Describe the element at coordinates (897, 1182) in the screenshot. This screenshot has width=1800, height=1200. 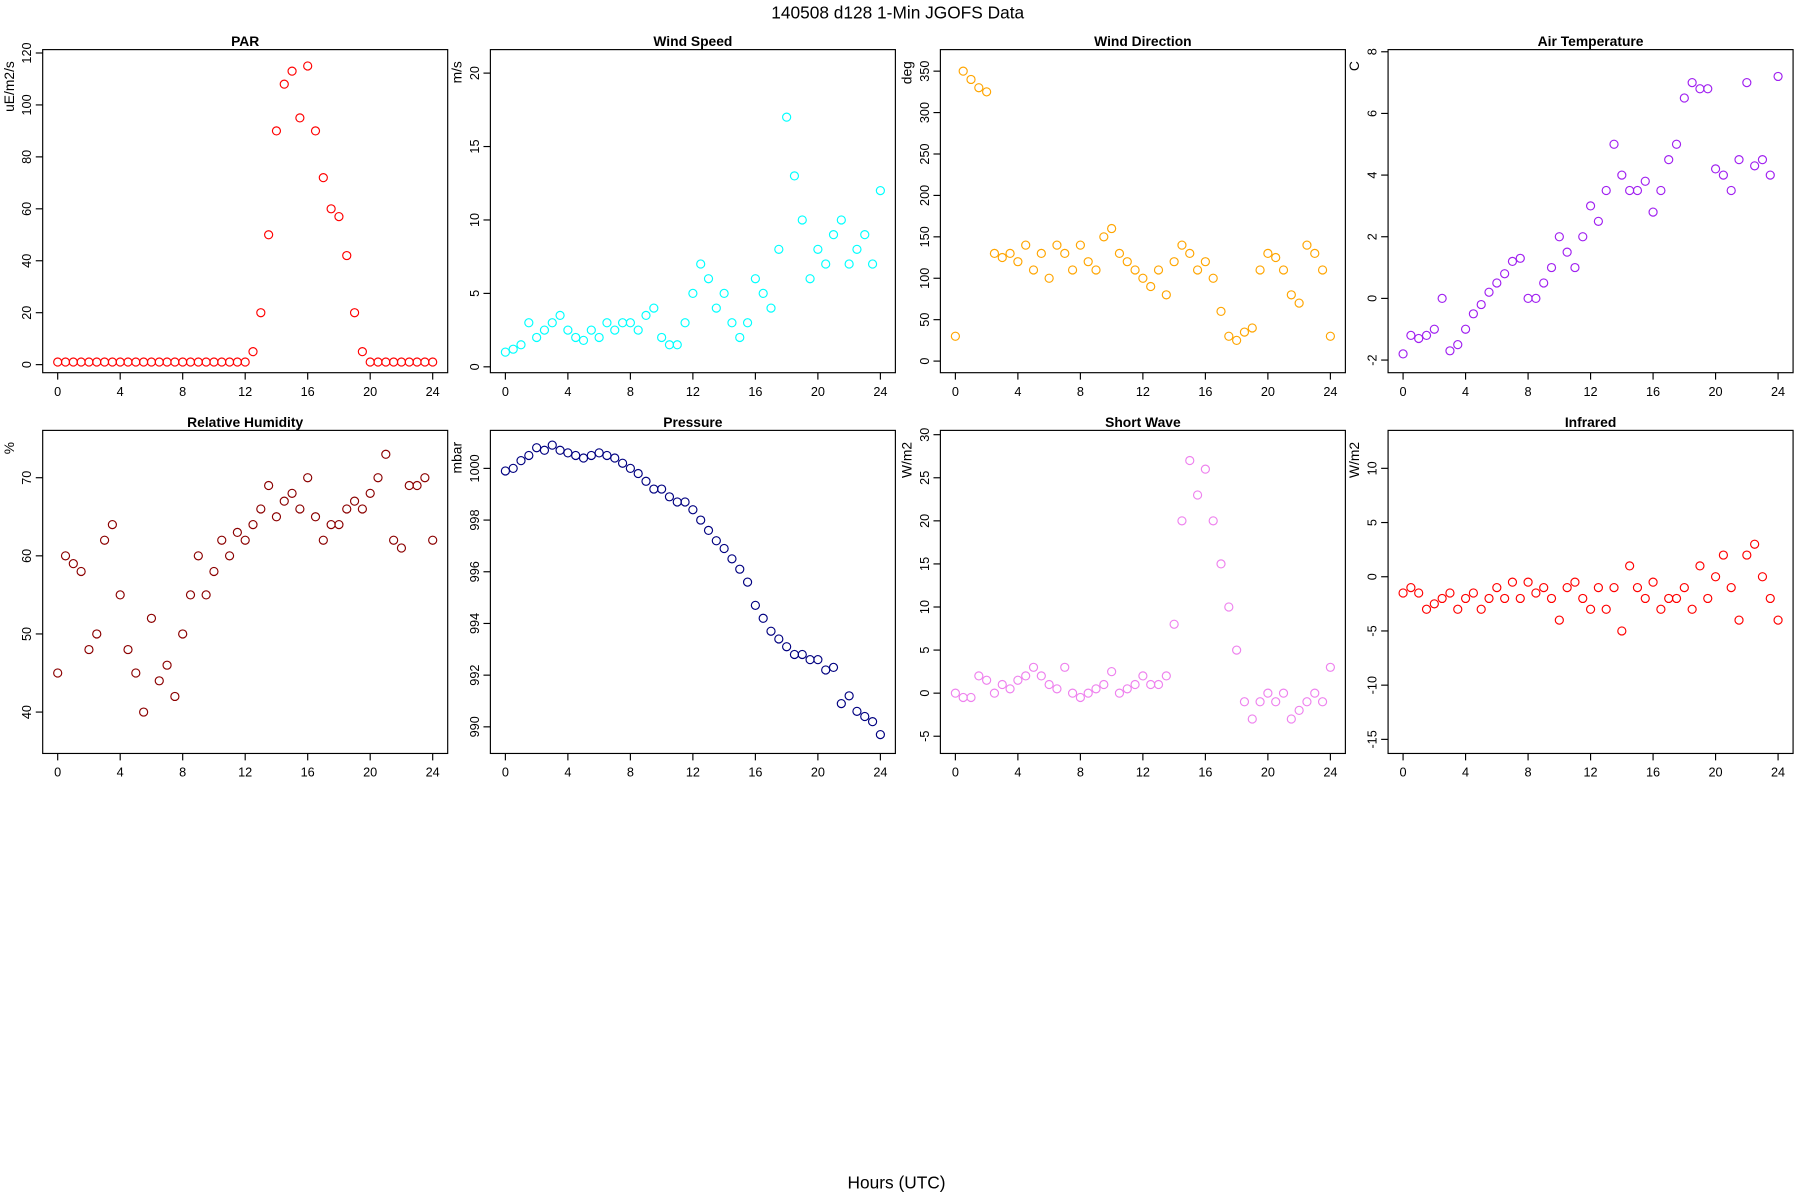
I see `x-axis-label: Hours (UTC)` at that location.